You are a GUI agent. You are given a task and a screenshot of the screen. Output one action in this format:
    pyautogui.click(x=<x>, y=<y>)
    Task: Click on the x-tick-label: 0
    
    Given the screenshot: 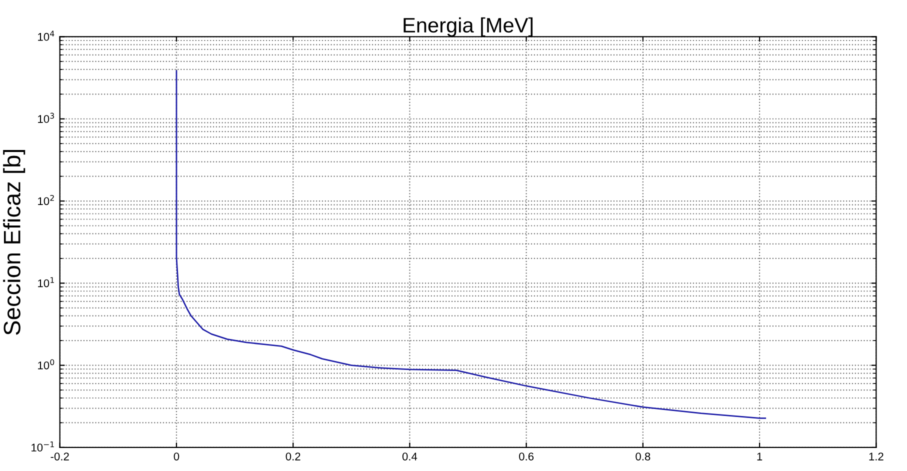 What is the action you would take?
    pyautogui.click(x=177, y=456)
    